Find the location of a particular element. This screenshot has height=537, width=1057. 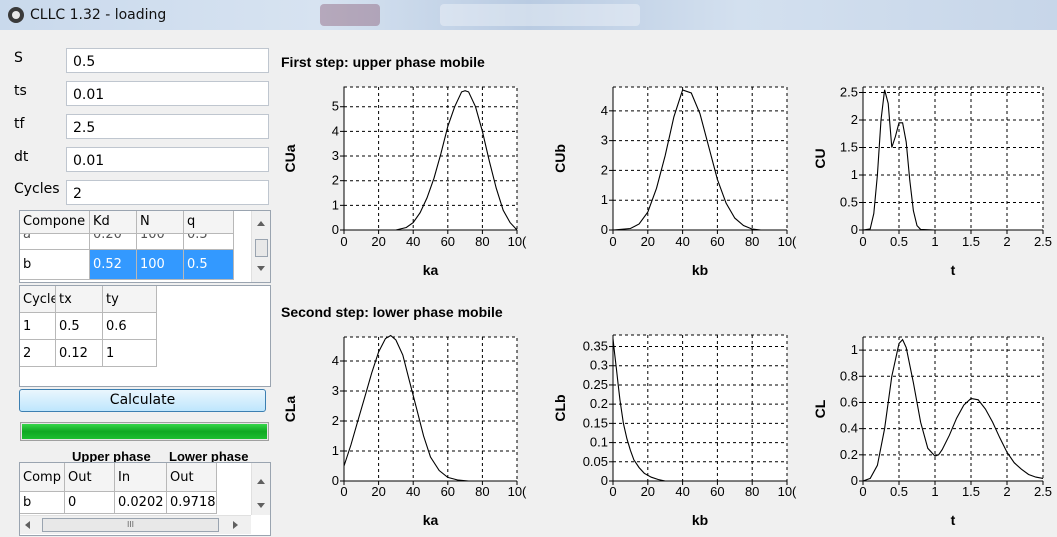

table-row-cell: 0 is located at coordinates (90, 503).